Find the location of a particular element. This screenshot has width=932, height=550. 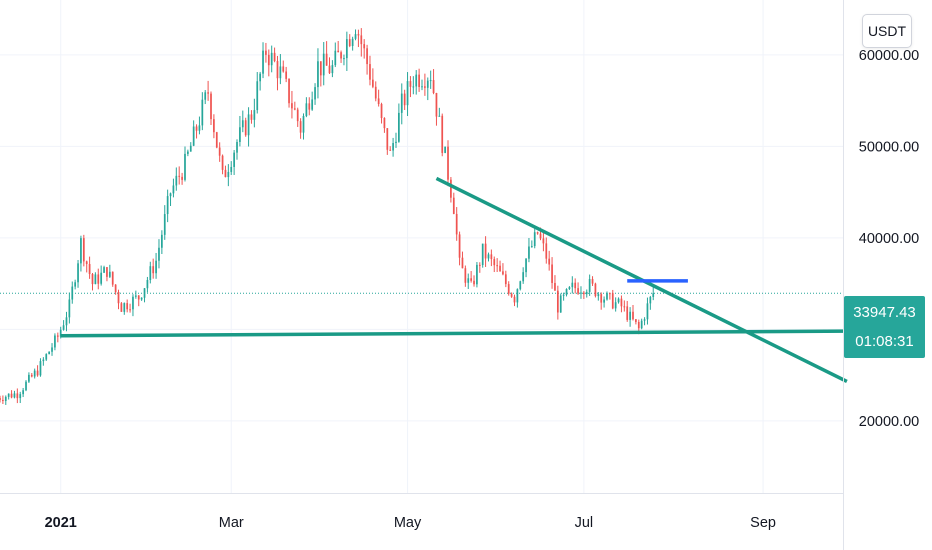

time-tick-label: Sep is located at coordinates (763, 523).